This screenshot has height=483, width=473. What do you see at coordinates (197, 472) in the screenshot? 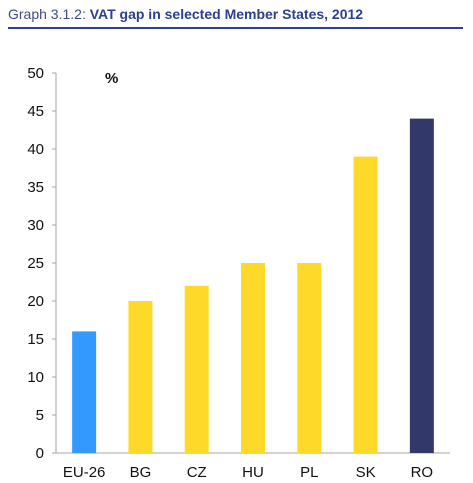
I see `x-tick-label: CZ` at bounding box center [197, 472].